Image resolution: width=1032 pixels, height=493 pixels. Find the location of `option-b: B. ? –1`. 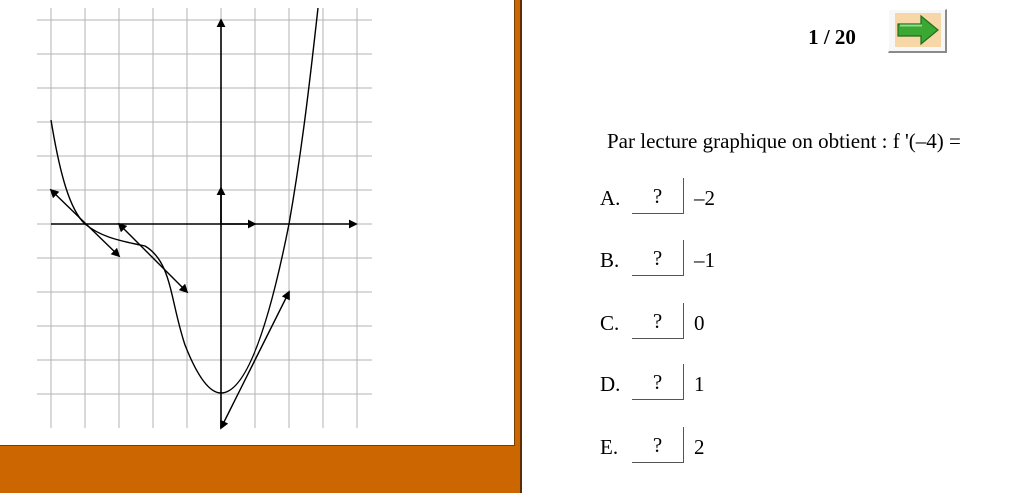

option-b: B. ? –1 is located at coordinates (680, 259).